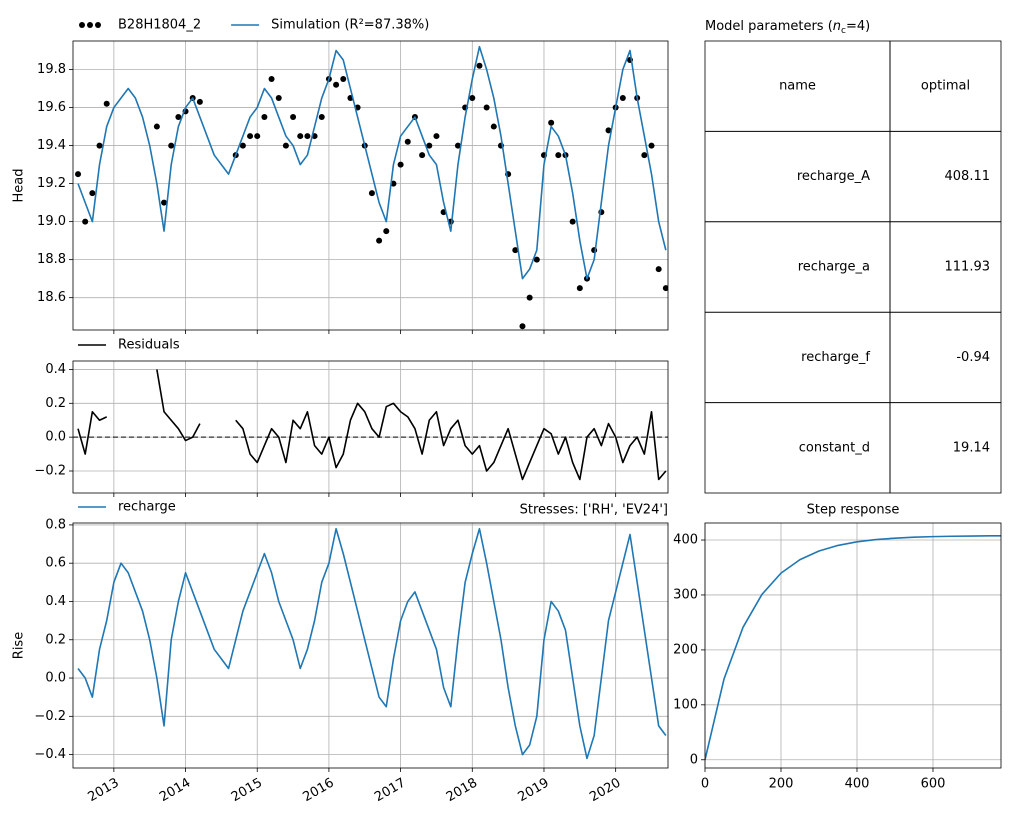 The image size is (1011, 820). I want to click on table-cell: recharge_f, so click(835, 357).